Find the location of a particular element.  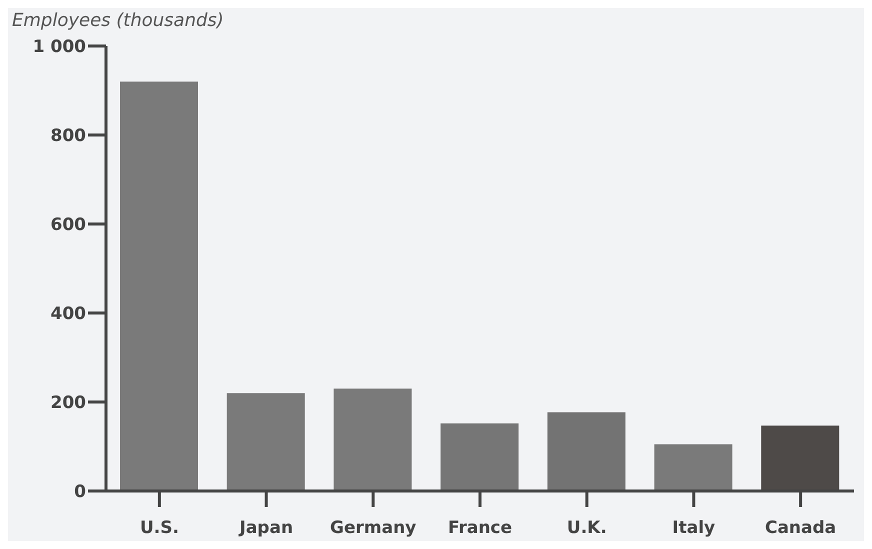

x-tick-label: U.K. is located at coordinates (586, 528).